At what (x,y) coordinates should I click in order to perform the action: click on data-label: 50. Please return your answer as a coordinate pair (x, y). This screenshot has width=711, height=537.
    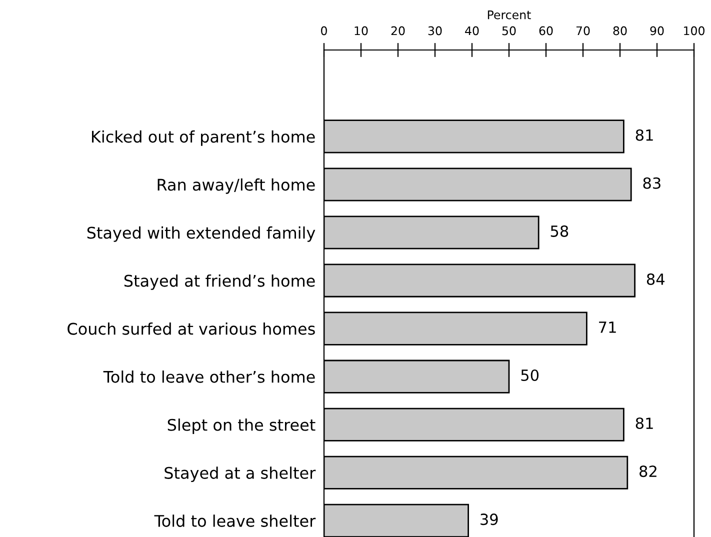
    Looking at the image, I should click on (530, 375).